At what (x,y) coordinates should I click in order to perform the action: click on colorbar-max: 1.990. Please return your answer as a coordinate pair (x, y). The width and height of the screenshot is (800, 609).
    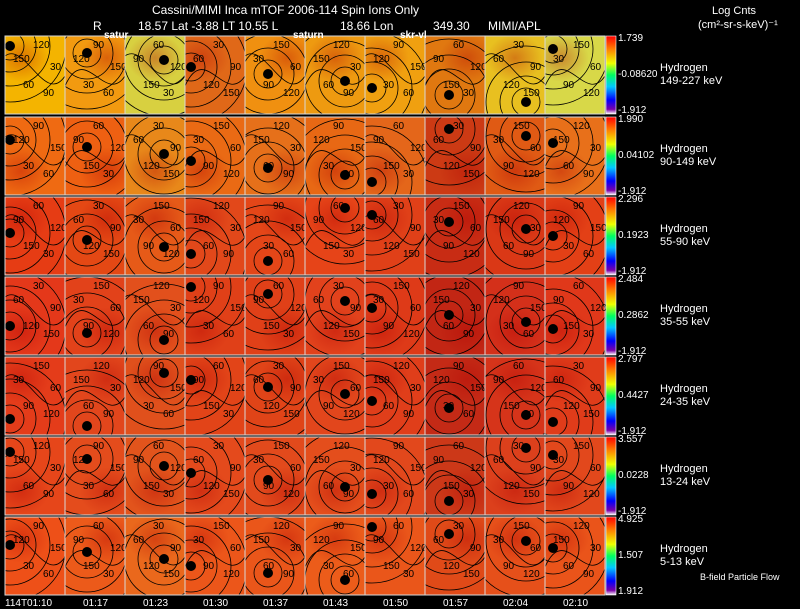
    Looking at the image, I should click on (631, 119).